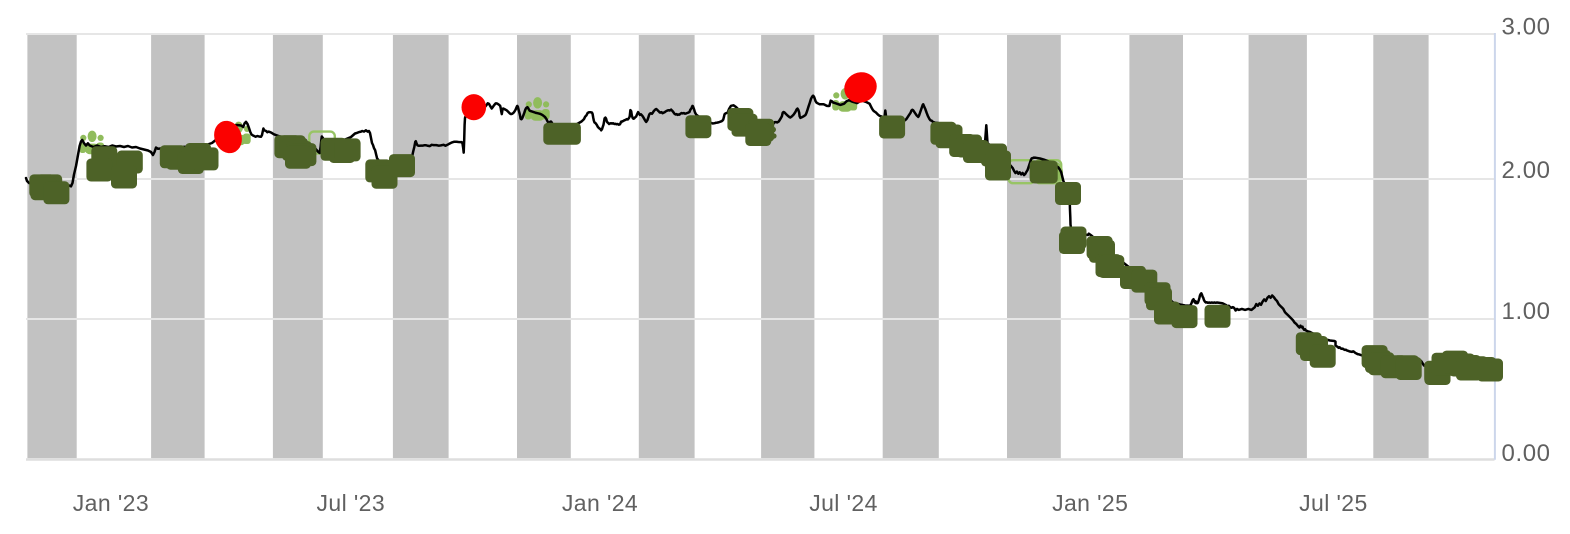 The width and height of the screenshot is (1570, 534). Describe the element at coordinates (1526, 170) in the screenshot. I see `svg-text: 2.00` at that location.